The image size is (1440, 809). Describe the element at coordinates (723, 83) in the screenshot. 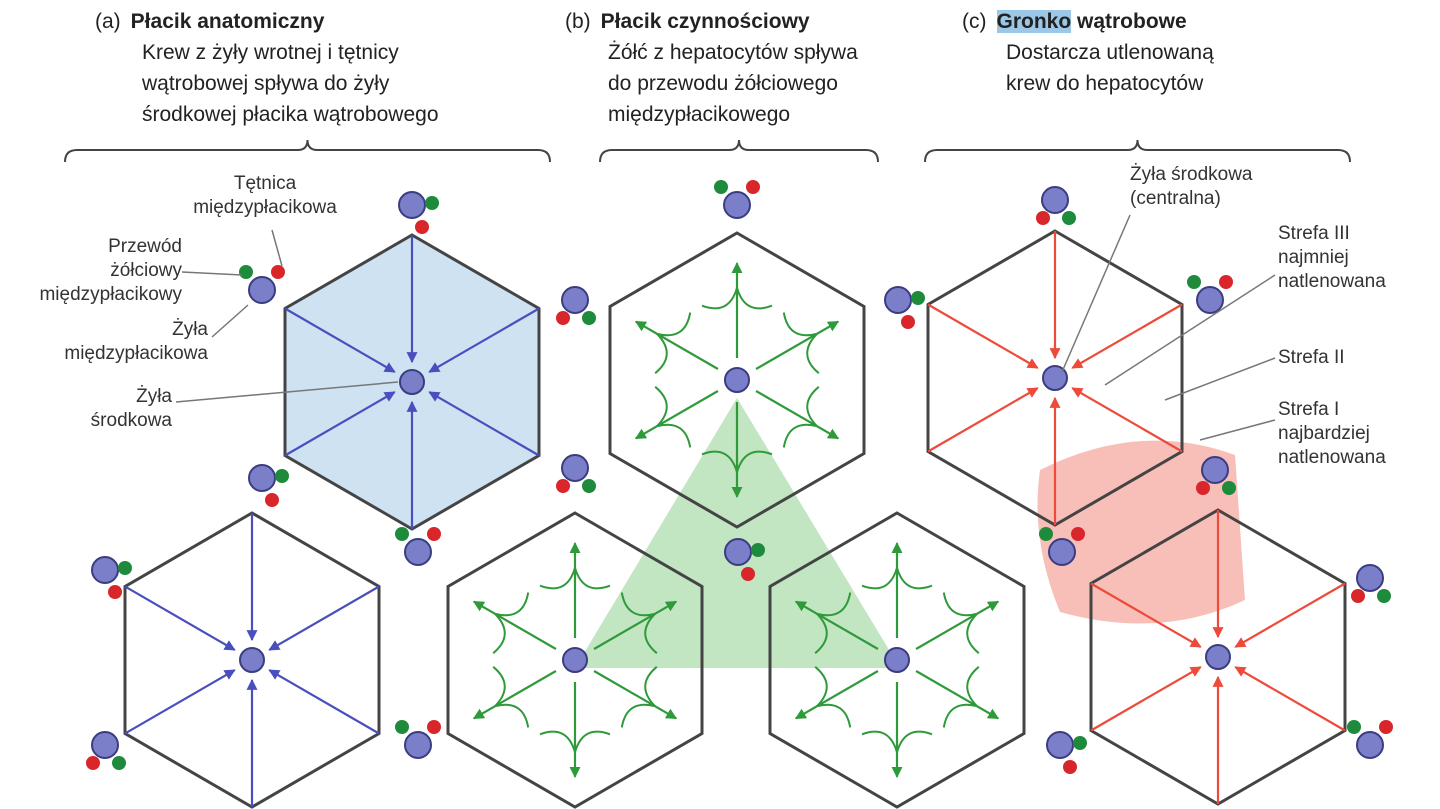

I see `panel-b-desc-2: do przewodu żółciowego` at that location.